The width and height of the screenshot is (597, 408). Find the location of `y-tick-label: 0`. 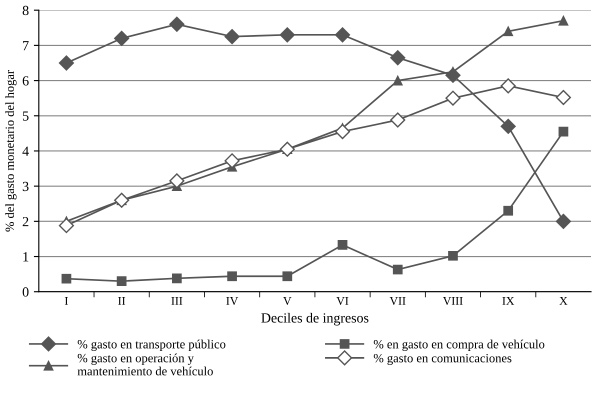

y-tick-label: 0 is located at coordinates (25, 292).